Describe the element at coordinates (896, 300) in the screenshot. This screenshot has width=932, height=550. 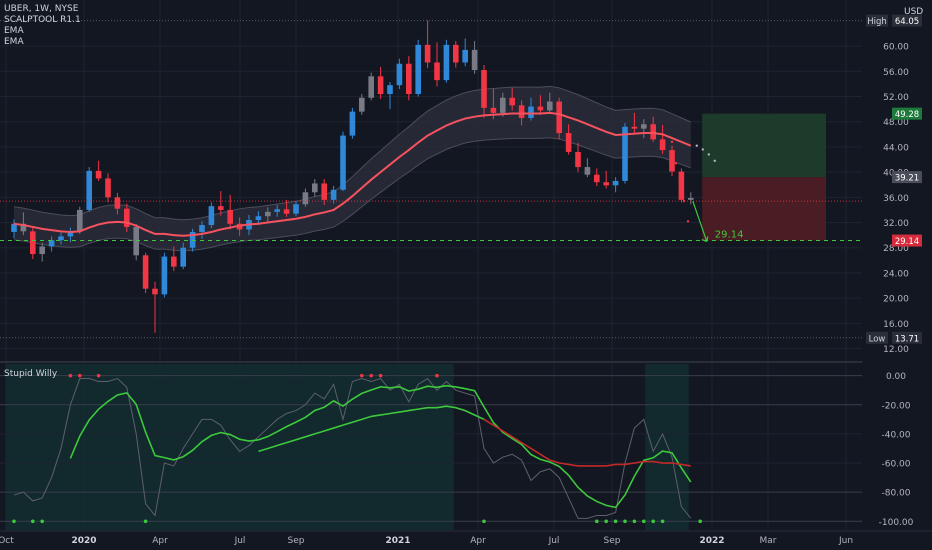
I see `price-tick-label: 20.00` at that location.